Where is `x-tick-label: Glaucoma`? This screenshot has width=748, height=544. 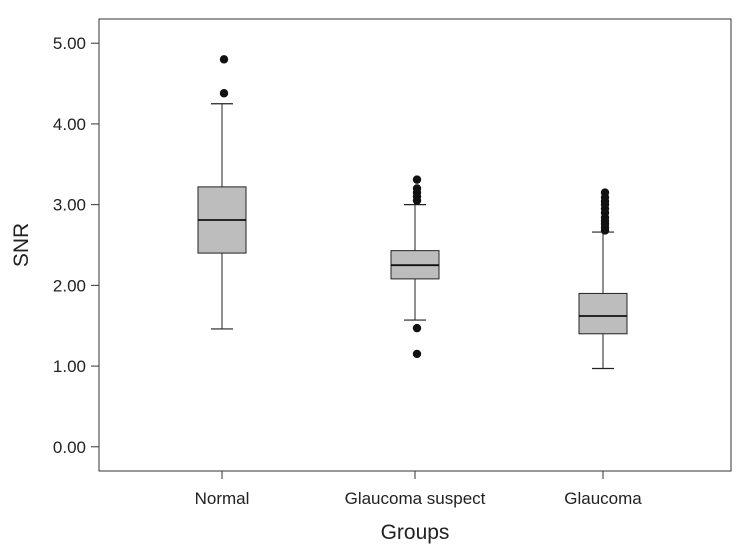
x-tick-label: Glaucoma is located at coordinates (603, 498).